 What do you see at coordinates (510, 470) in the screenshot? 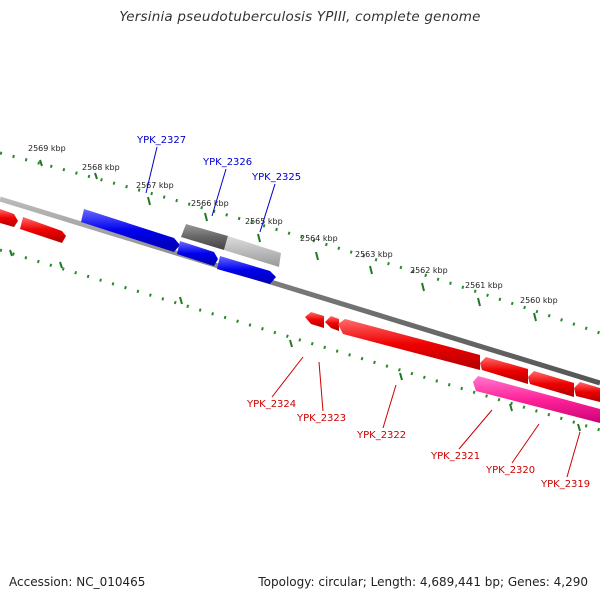
I see `gene-label-ypk-2320: YPK_2320` at bounding box center [510, 470].